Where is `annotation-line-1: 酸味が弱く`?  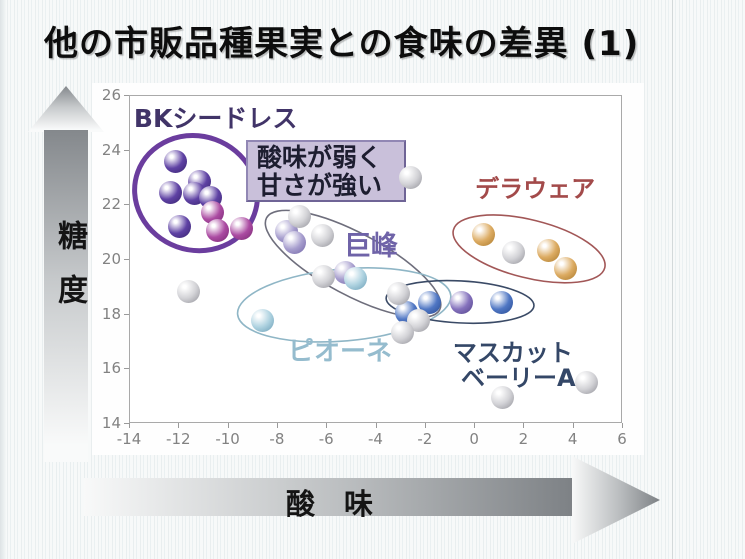 annotation-line-1: 酸味が弱く is located at coordinates (320, 157).